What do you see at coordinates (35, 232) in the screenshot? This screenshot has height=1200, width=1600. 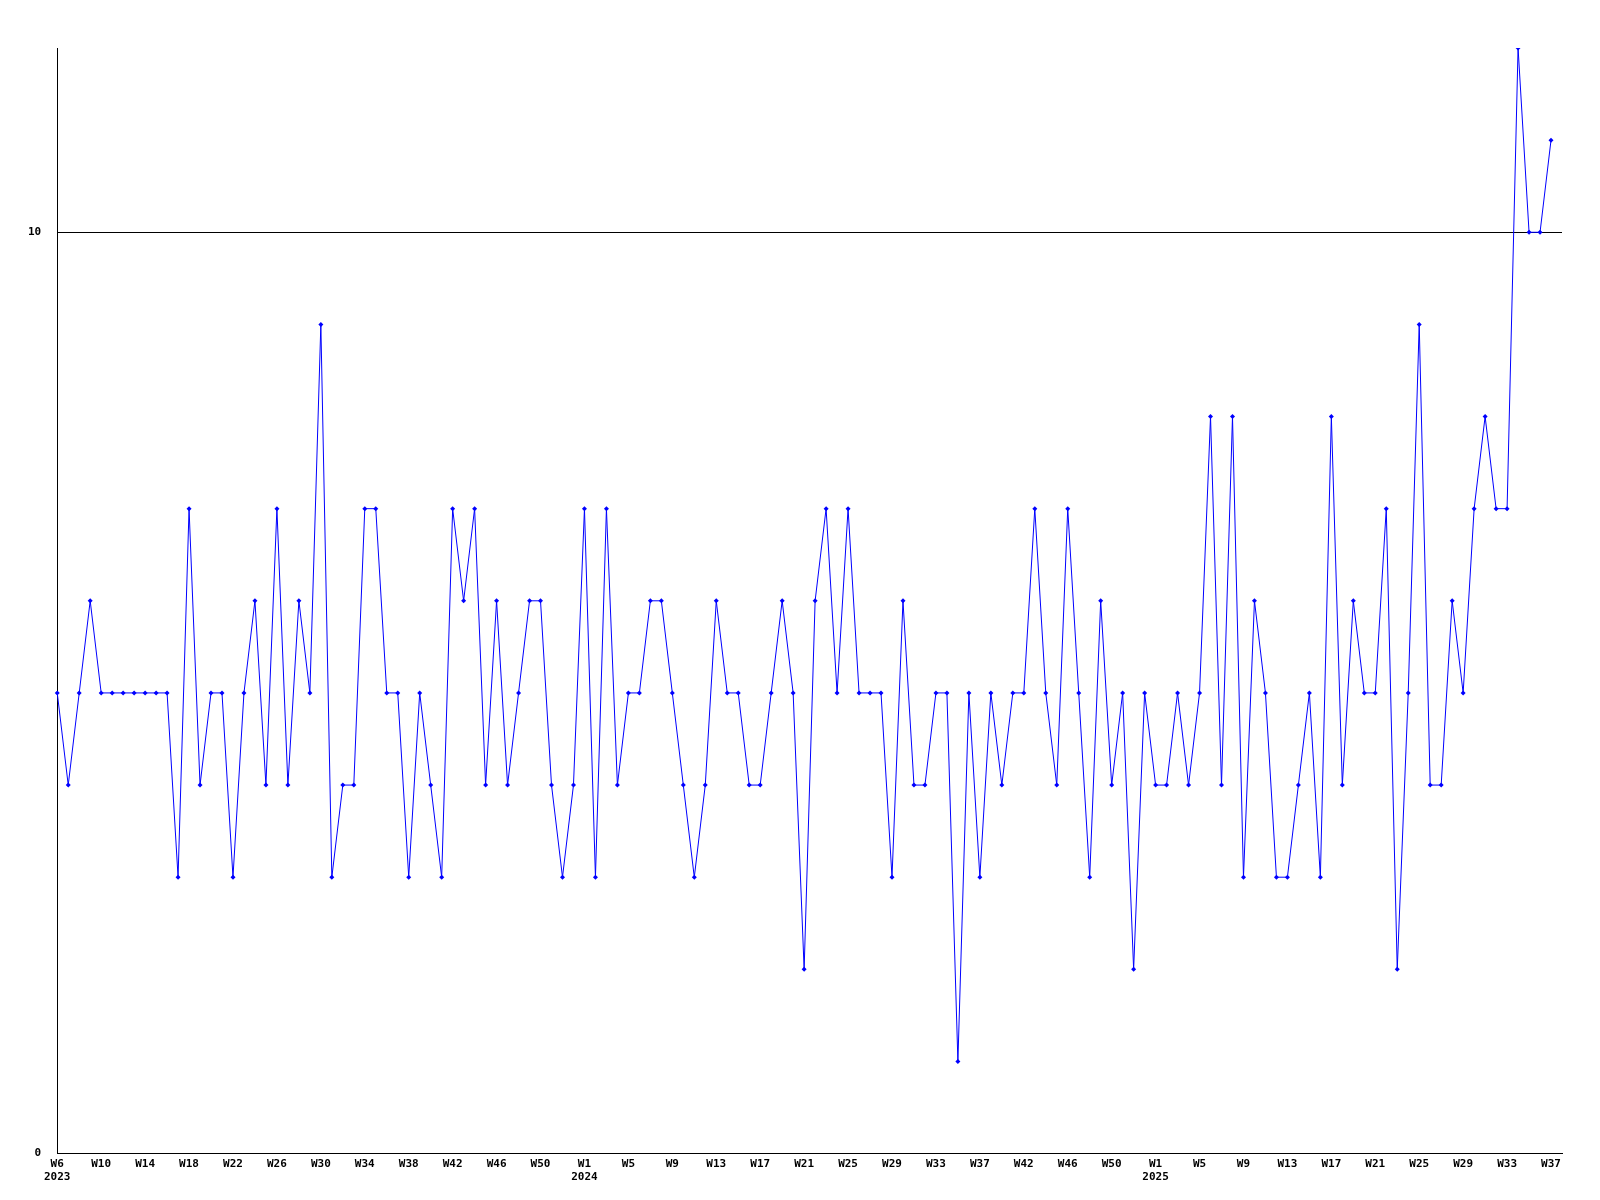 I see `y-tick-label: 10` at bounding box center [35, 232].